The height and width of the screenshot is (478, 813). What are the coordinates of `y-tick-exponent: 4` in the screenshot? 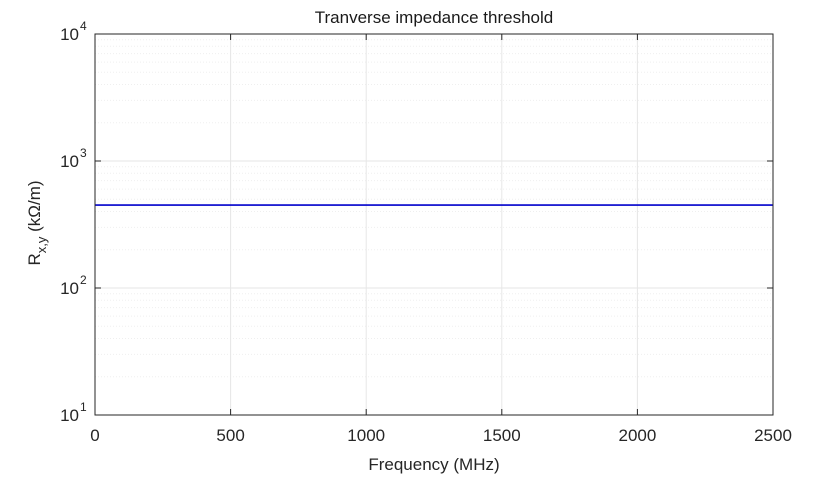 It's located at (83, 26).